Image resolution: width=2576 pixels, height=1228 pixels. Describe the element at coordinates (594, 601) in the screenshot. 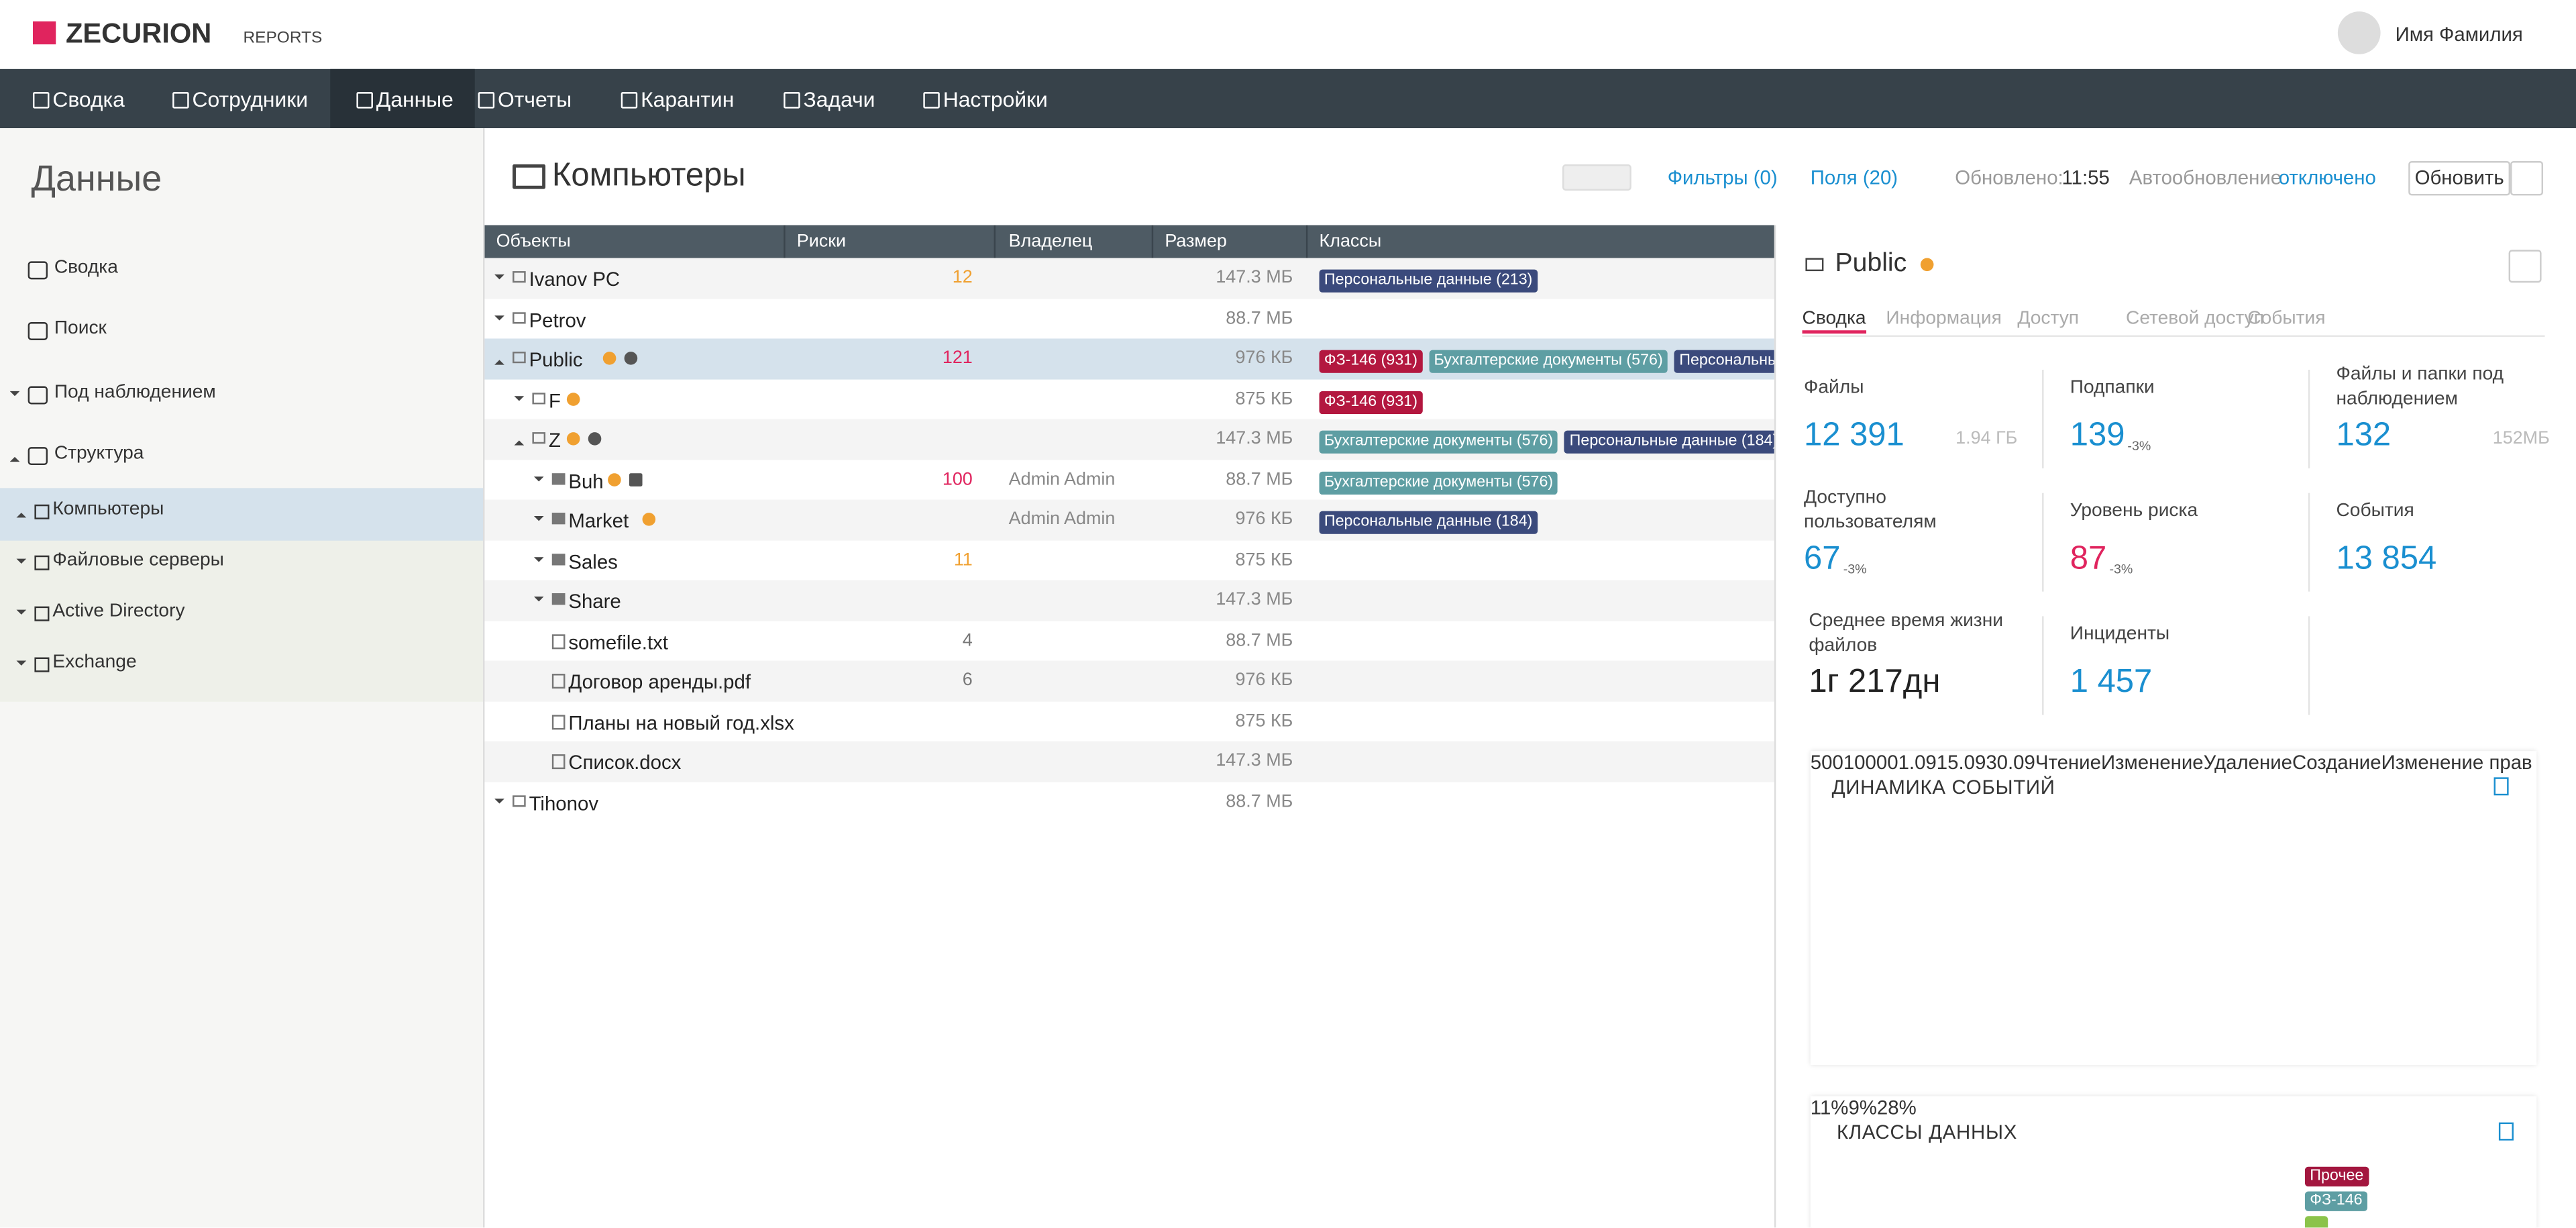

I see `object-name: Share` at that location.